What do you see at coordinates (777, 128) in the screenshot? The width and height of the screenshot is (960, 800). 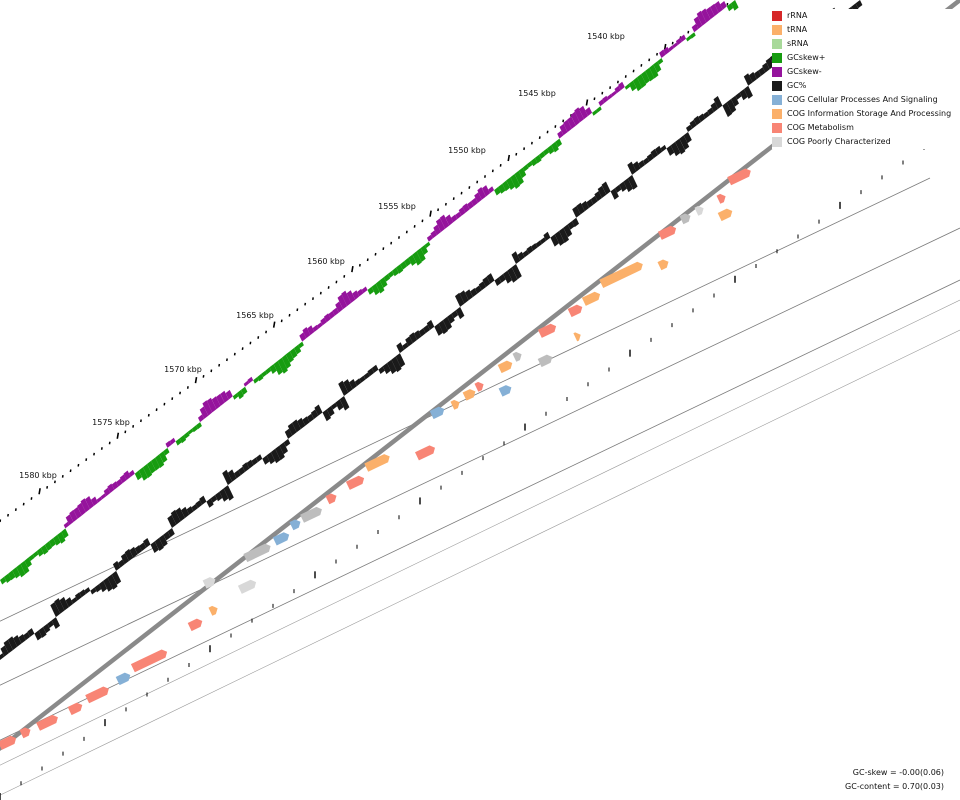 I see `cog-metabolism-swatch-icon` at bounding box center [777, 128].